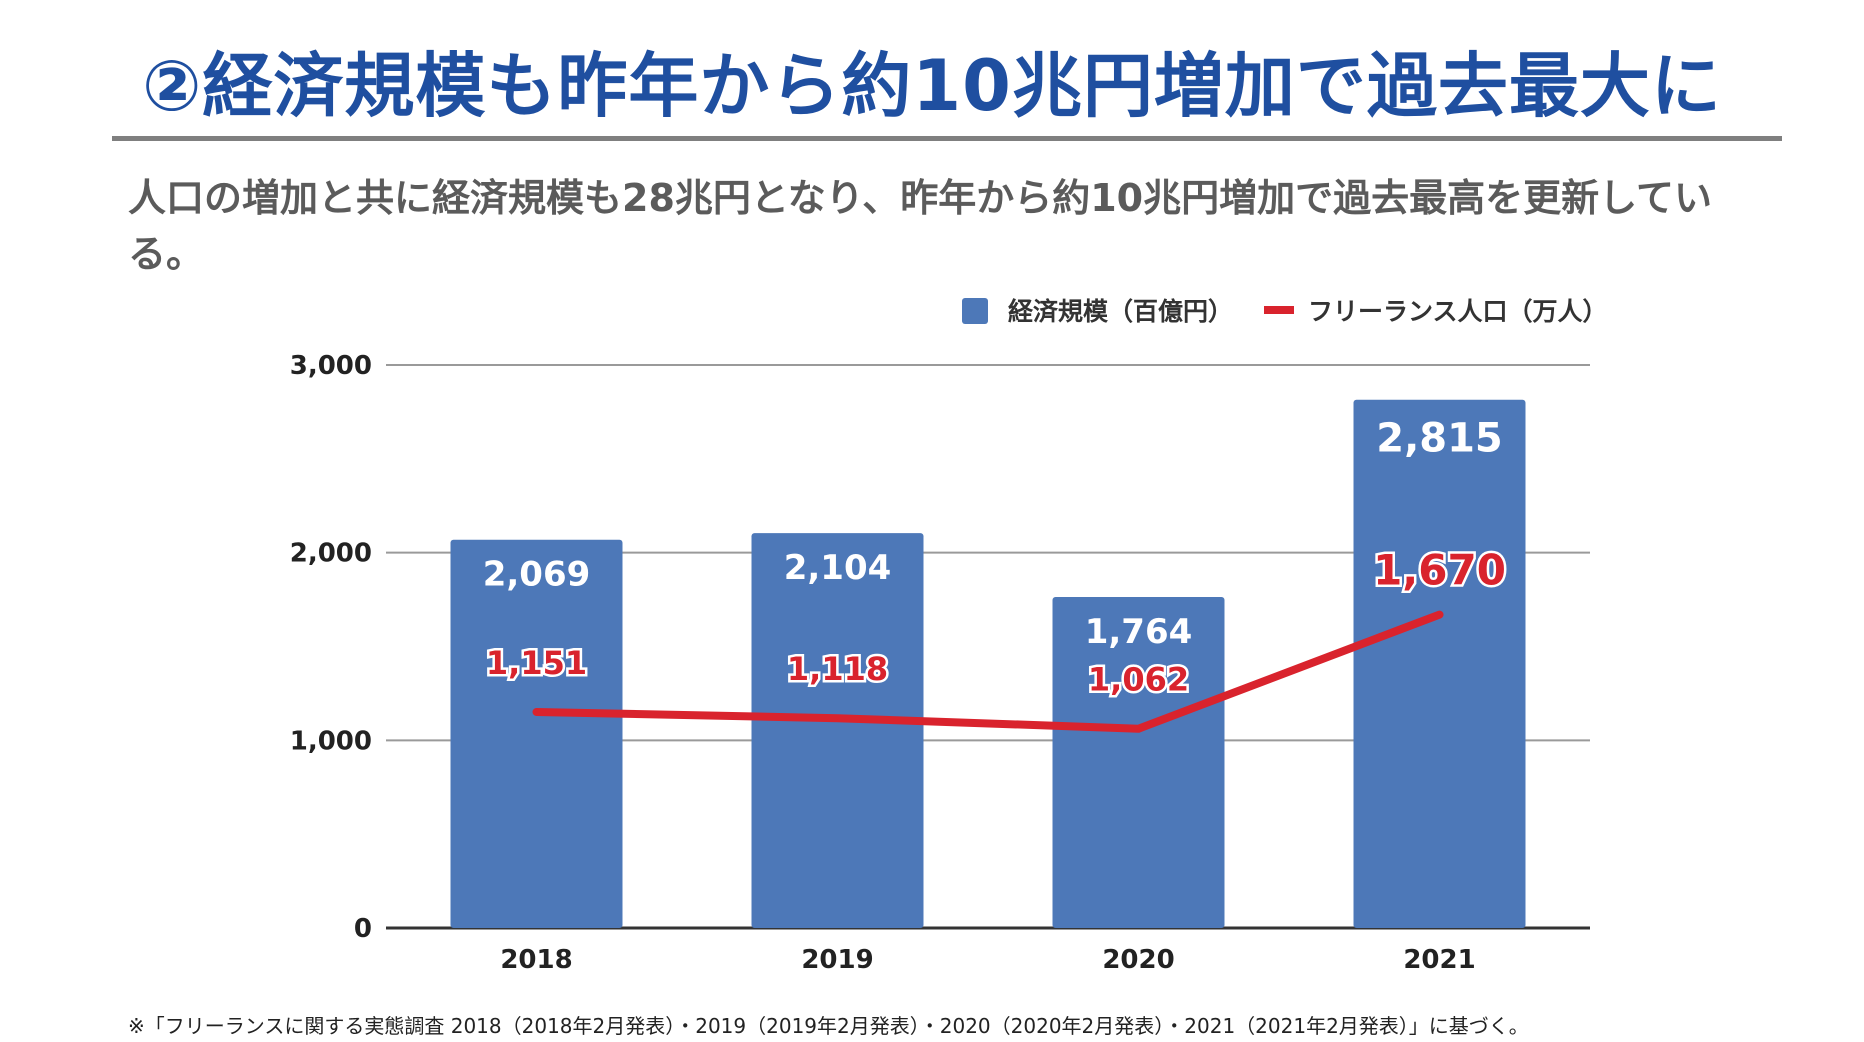 This screenshot has width=1864, height=1042. Describe the element at coordinates (1458, 311) in the screenshot. I see `legend-label-line: フリーランス人口（万人）` at that location.